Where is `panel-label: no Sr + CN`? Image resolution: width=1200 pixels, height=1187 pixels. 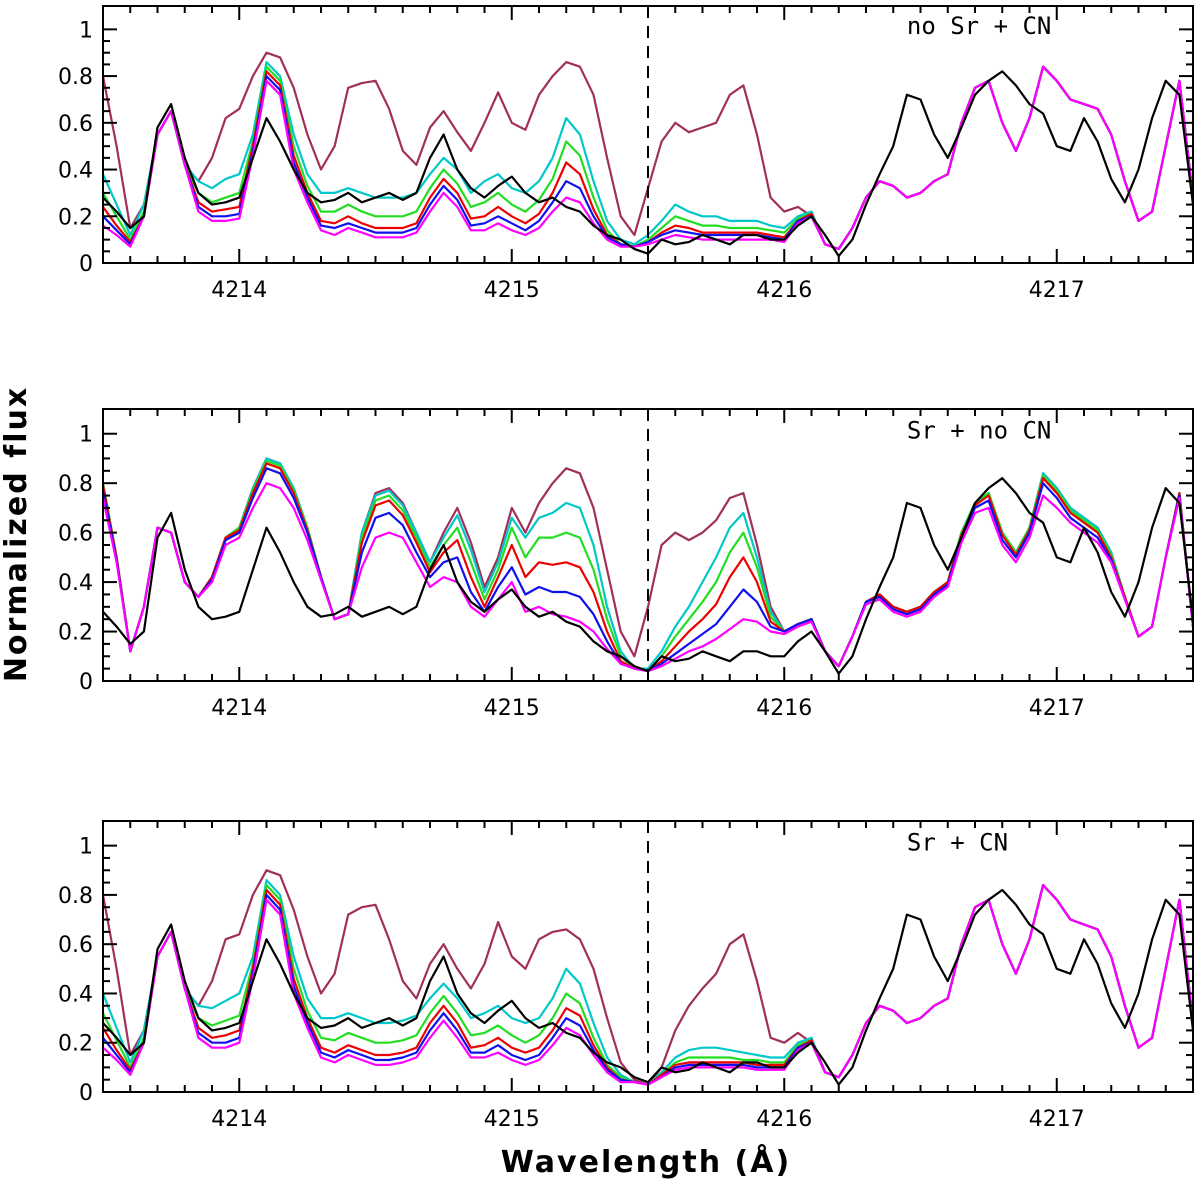 panel-label: no Sr + CN is located at coordinates (979, 26).